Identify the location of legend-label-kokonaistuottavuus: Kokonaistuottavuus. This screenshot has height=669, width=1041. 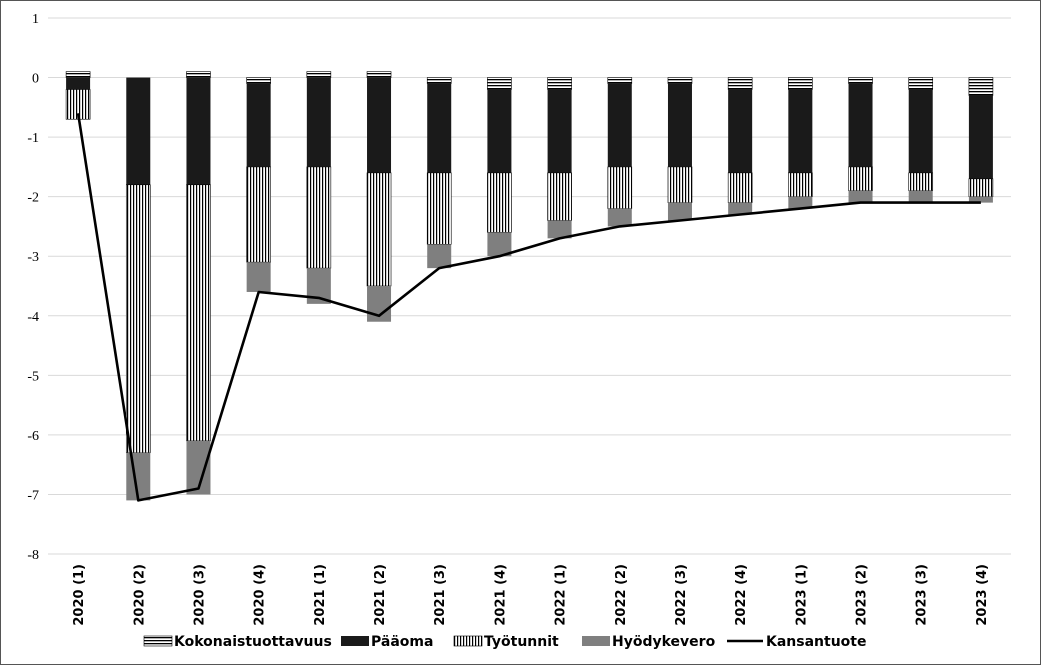
(253, 642).